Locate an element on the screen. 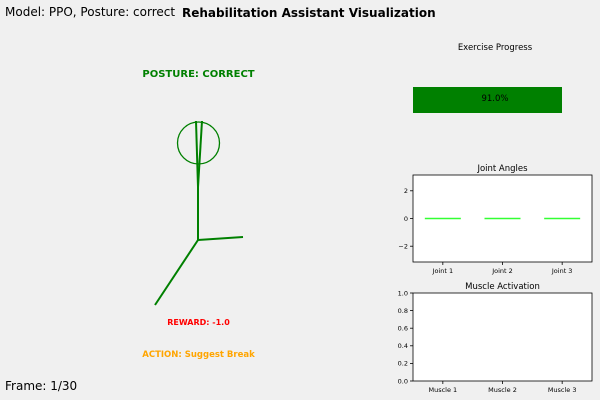 The width and height of the screenshot is (600, 400). progress-bar-track is located at coordinates (495, 100).